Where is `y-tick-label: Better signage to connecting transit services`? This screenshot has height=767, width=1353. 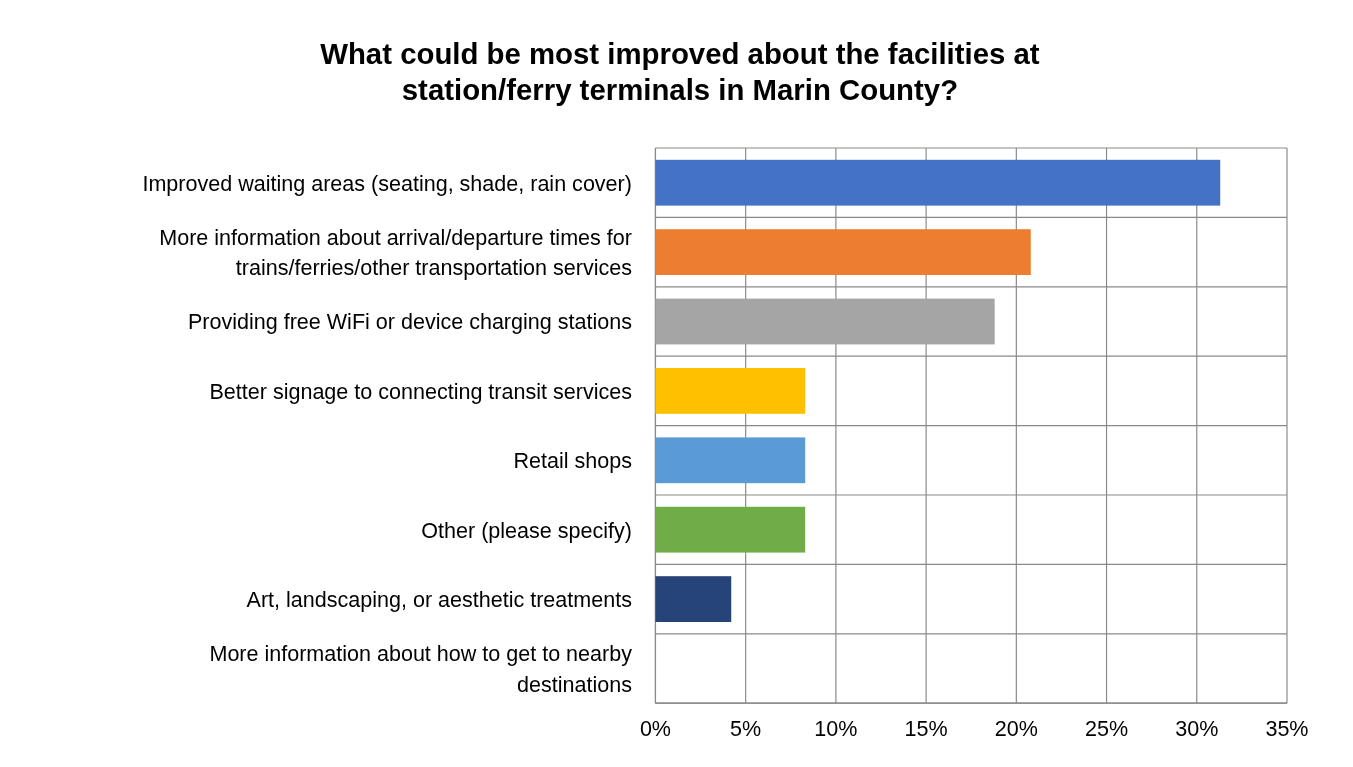
y-tick-label: Better signage to connecting transit services is located at coordinates (420, 391).